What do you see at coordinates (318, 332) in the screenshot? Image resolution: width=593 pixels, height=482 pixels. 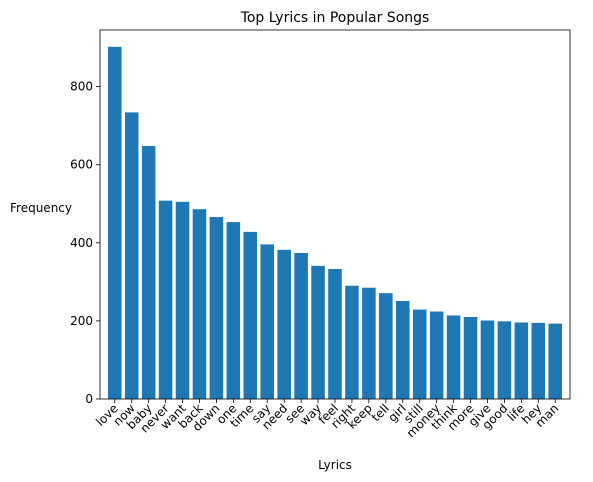 I see `bar-way` at bounding box center [318, 332].